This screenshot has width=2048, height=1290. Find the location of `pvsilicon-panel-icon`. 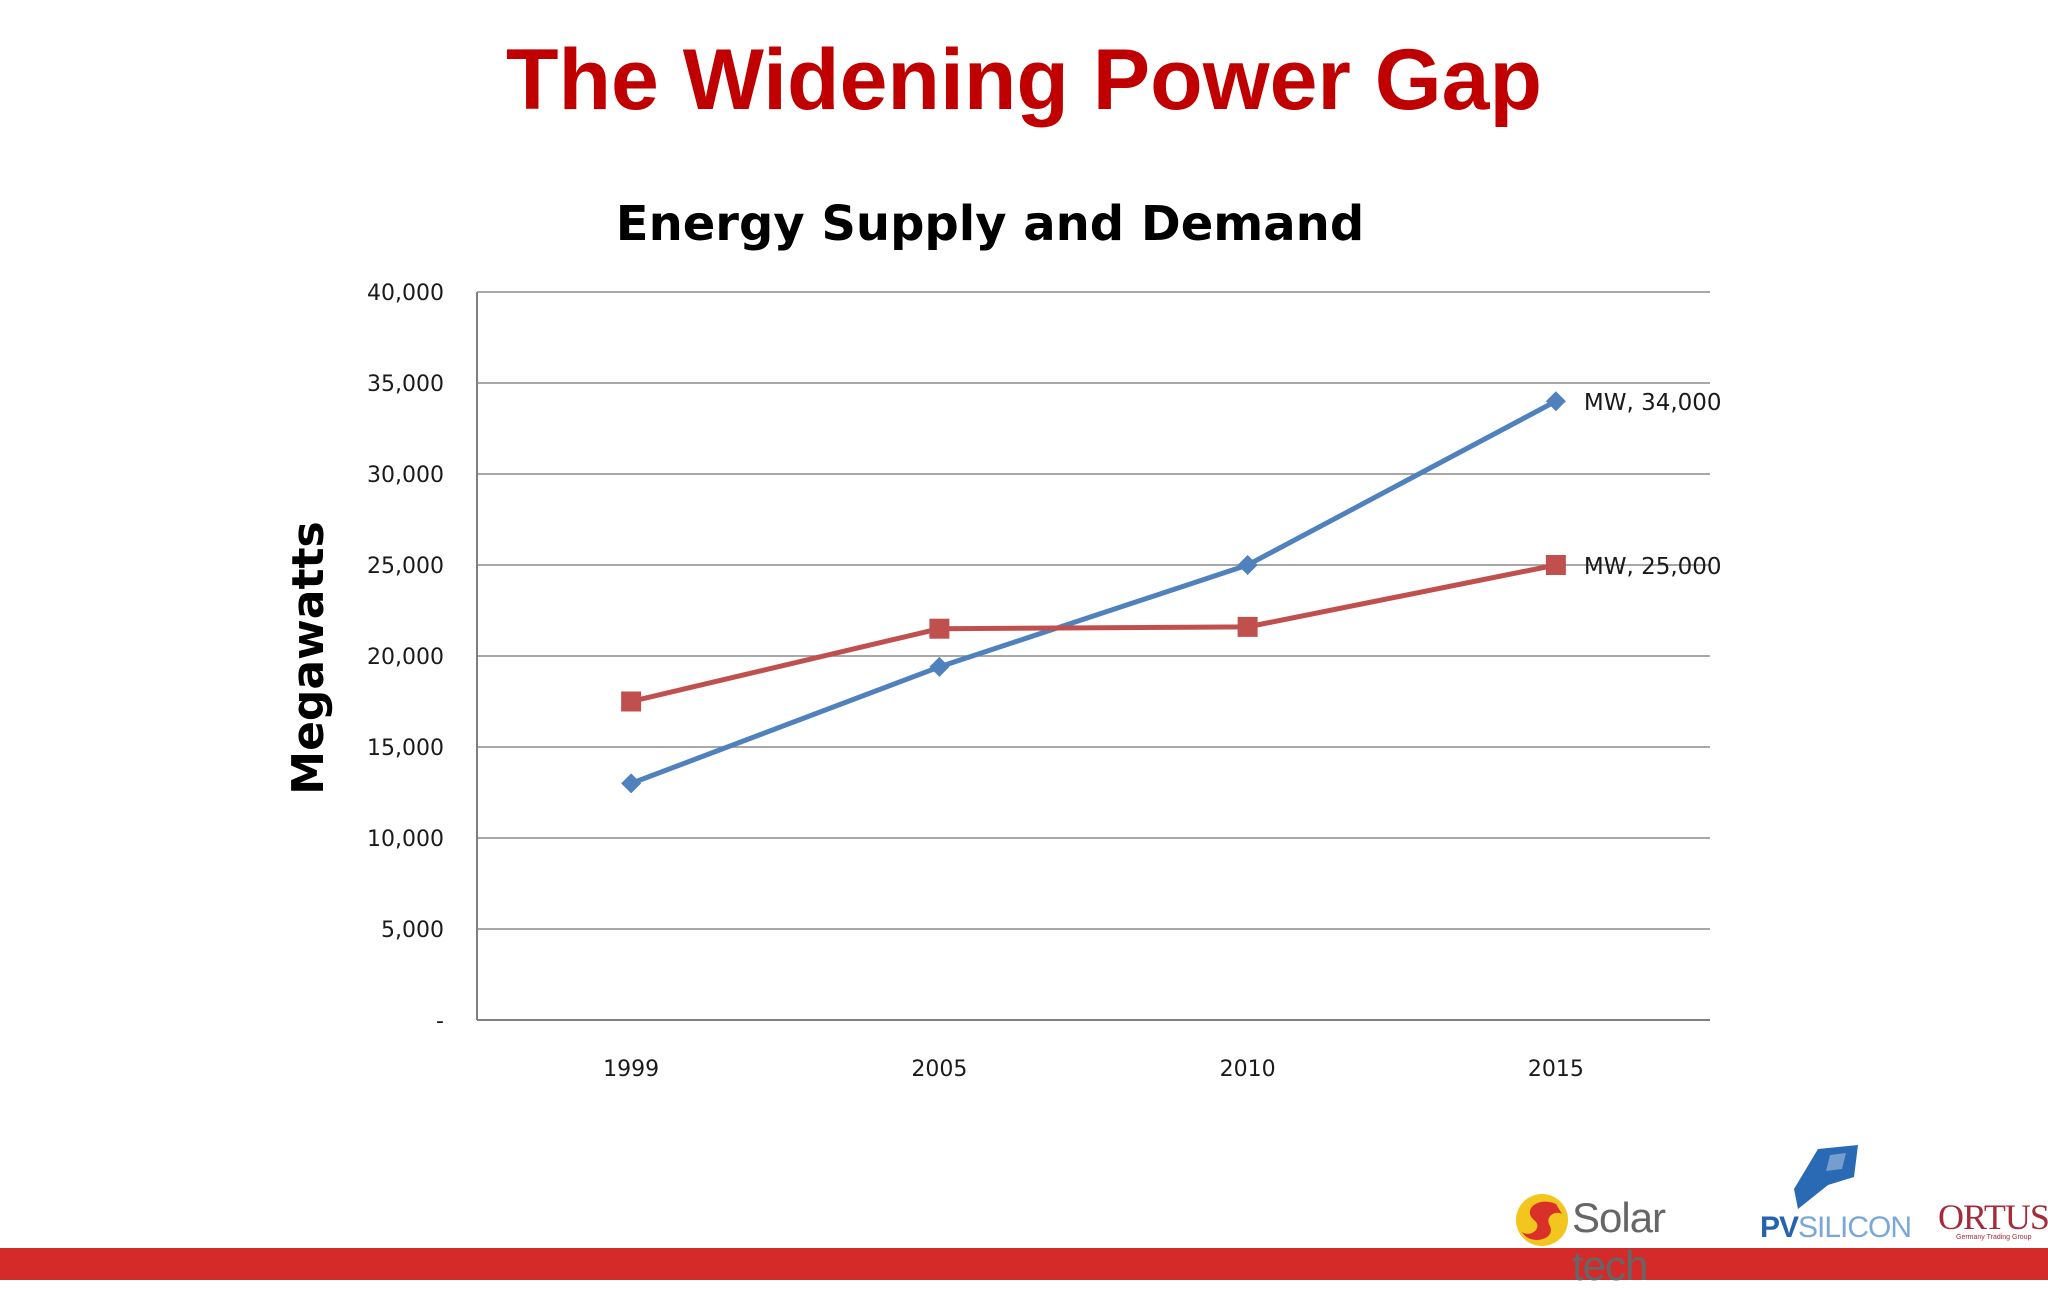

pvsilicon-panel-icon is located at coordinates (1826, 1177).